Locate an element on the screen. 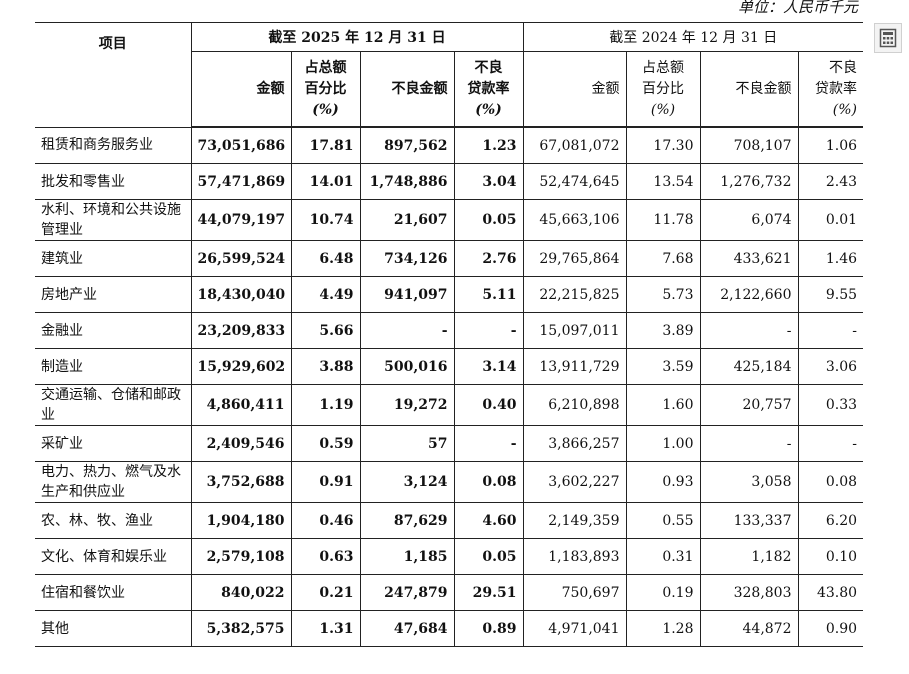  header-npl-rate-2024: 不良 贷款率 (%) is located at coordinates (830, 89).